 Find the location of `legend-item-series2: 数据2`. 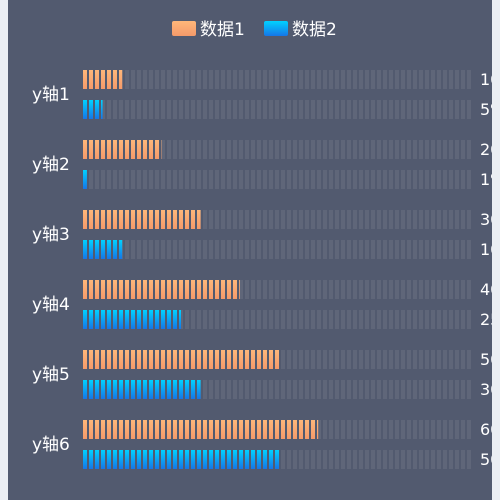

legend-item-series2: 数据2 is located at coordinates (300, 30).